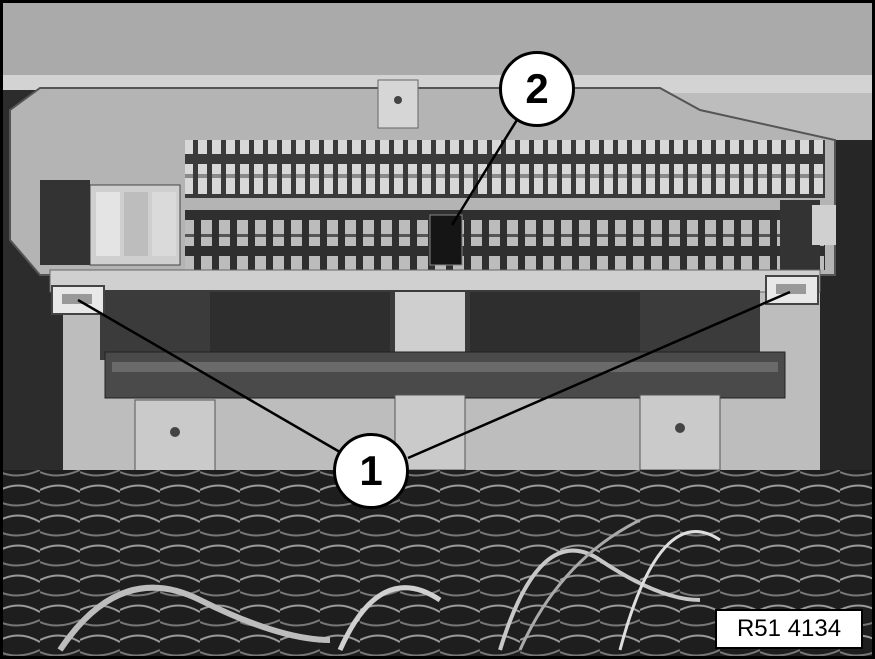  Describe the element at coordinates (437, 43) in the screenshot. I see `dashboard-top` at that location.